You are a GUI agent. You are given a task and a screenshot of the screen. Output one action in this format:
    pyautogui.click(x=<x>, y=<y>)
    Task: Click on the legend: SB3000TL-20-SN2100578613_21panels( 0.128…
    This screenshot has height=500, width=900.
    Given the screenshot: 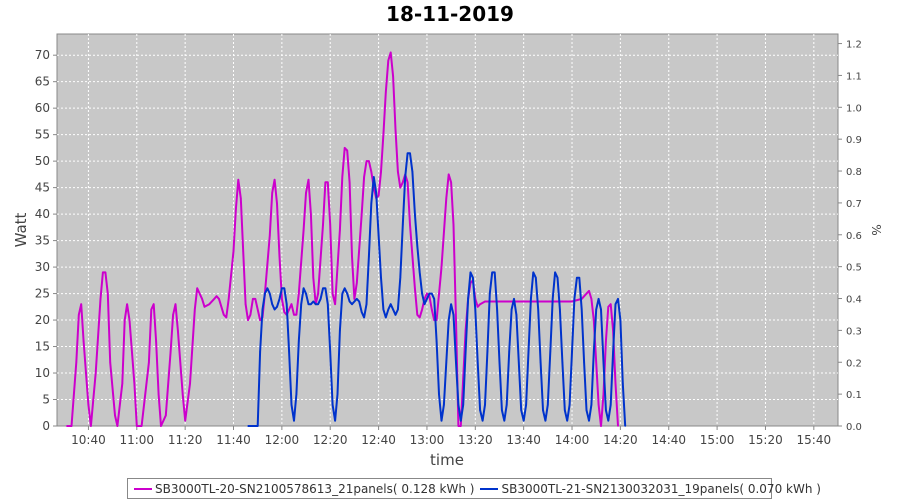 What is the action you would take?
    pyautogui.click(x=474, y=488)
    